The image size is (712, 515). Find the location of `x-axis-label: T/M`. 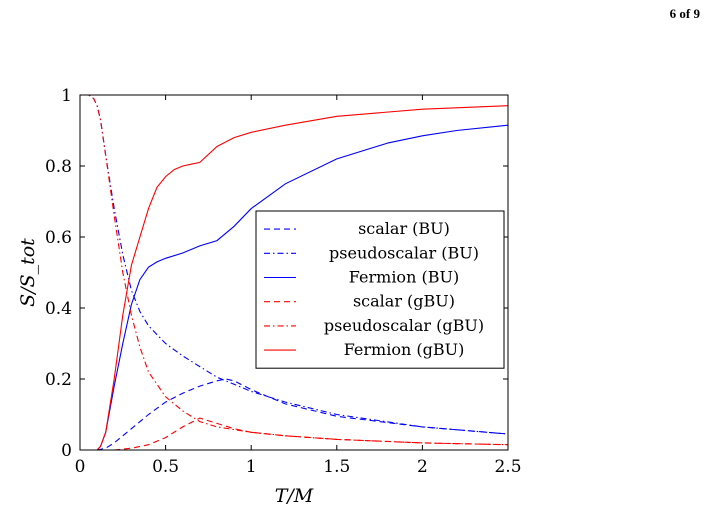

x-axis-label: T/M is located at coordinates (294, 496).